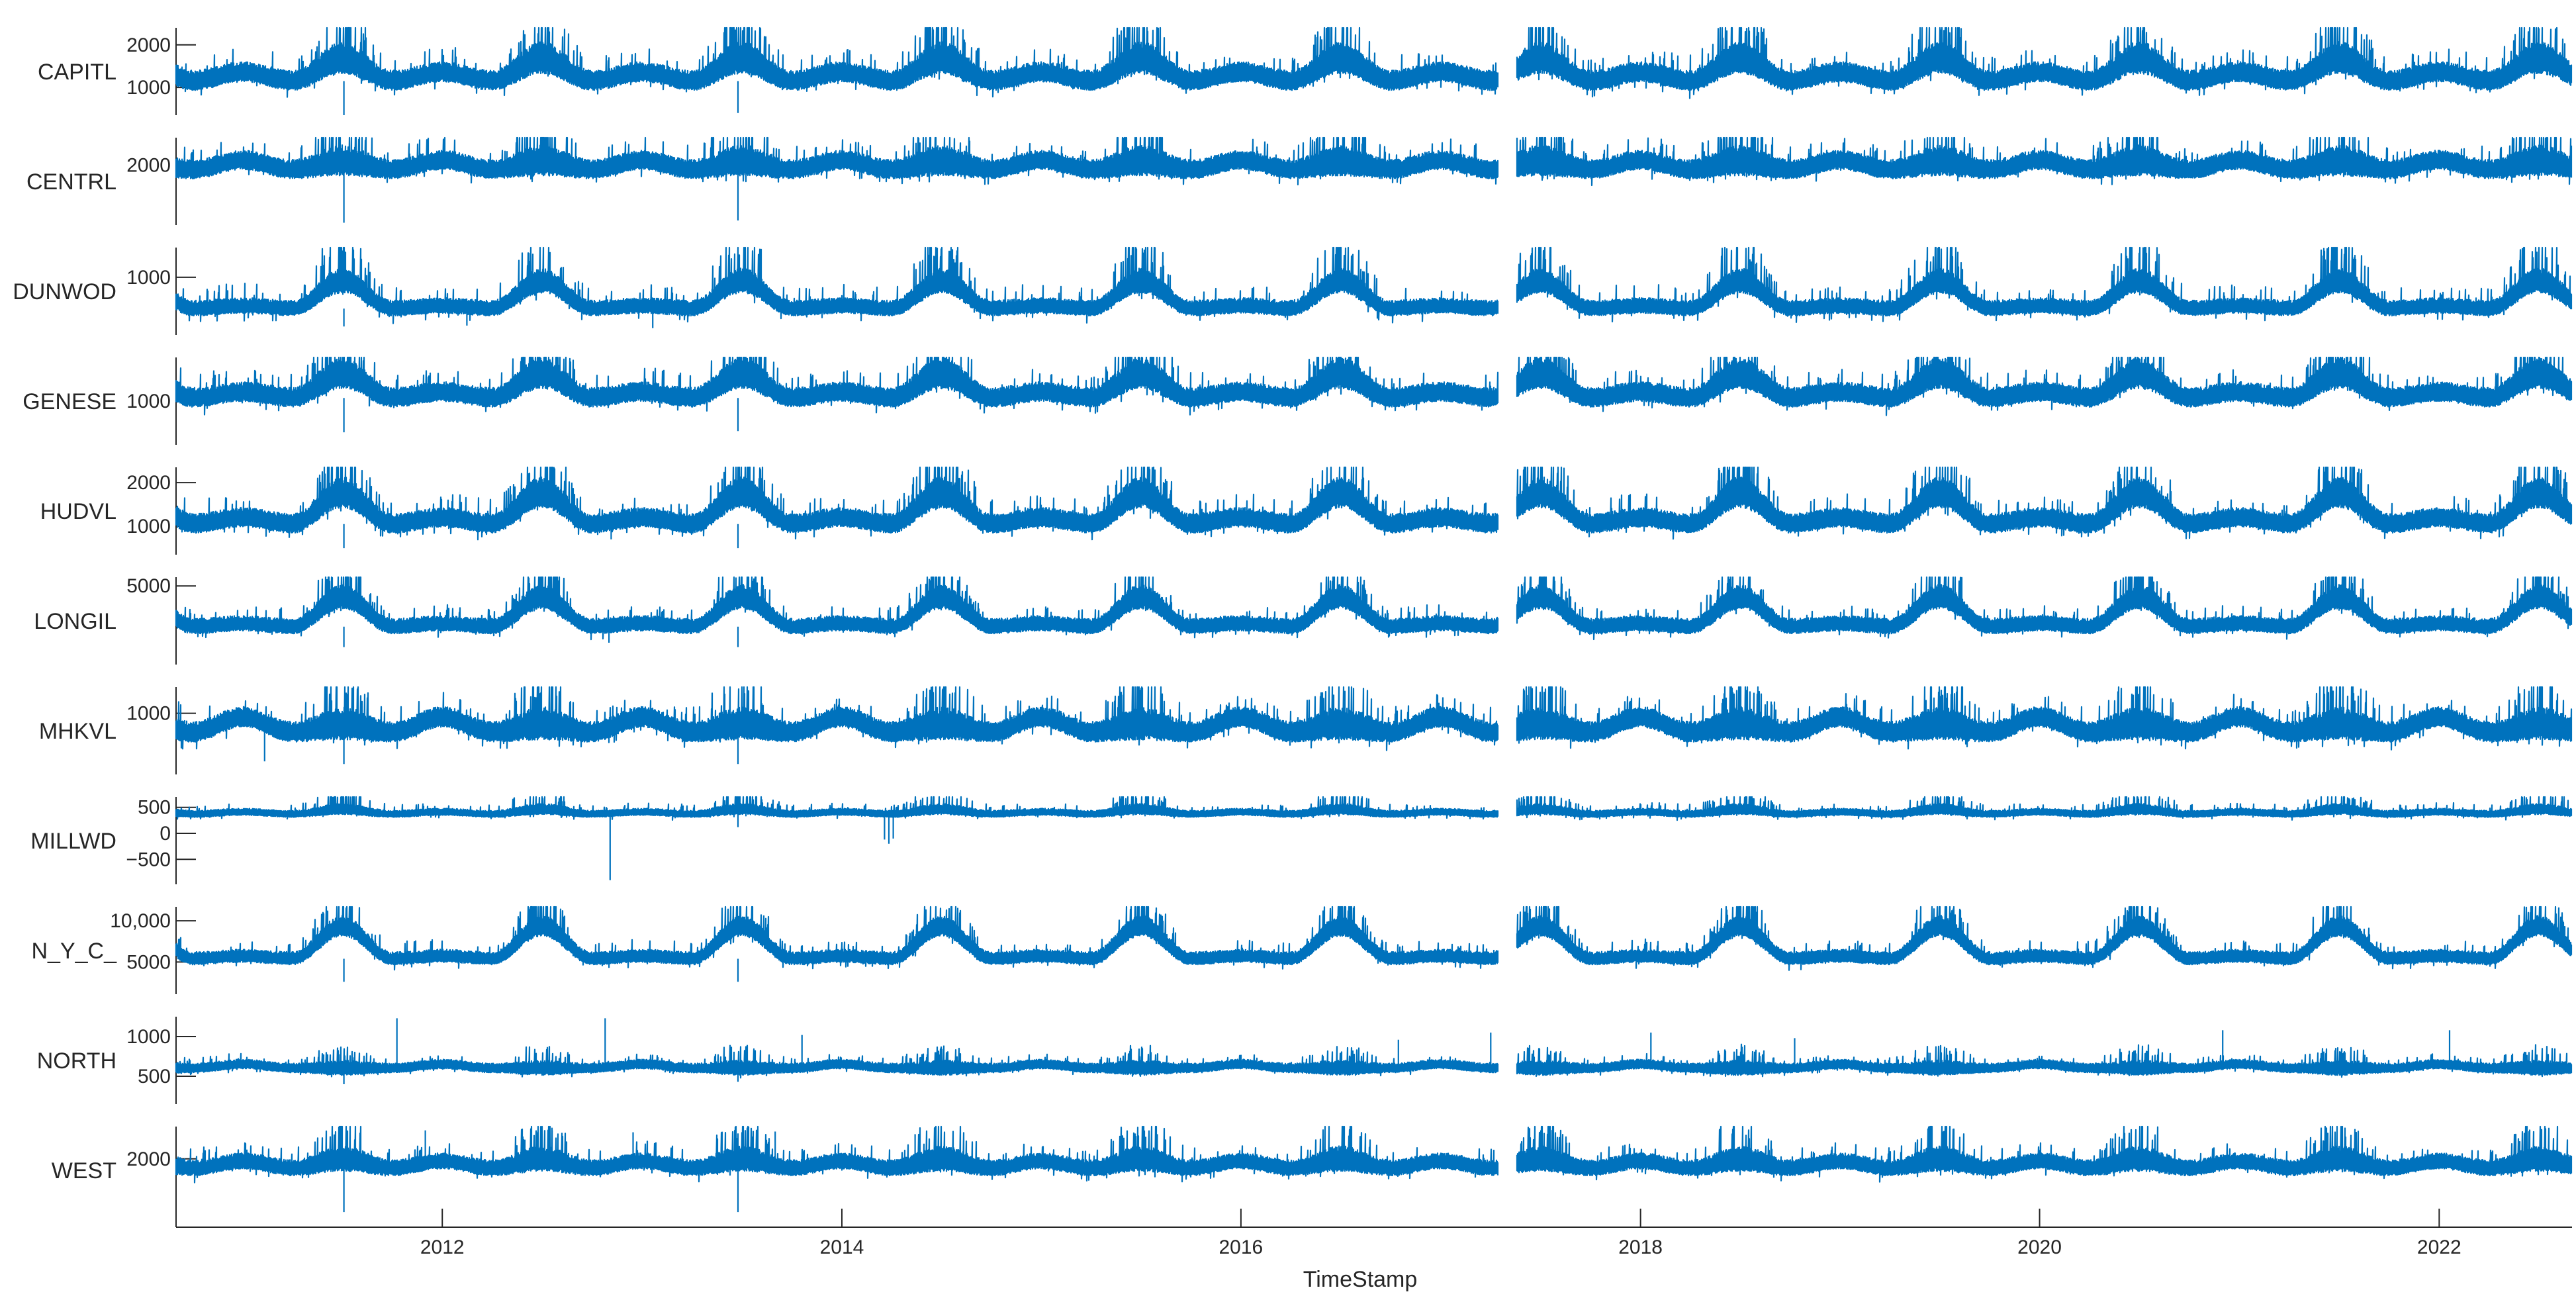 The image size is (2576, 1298). Describe the element at coordinates (842, 1247) in the screenshot. I see `x-tick-label: 2014` at that location.